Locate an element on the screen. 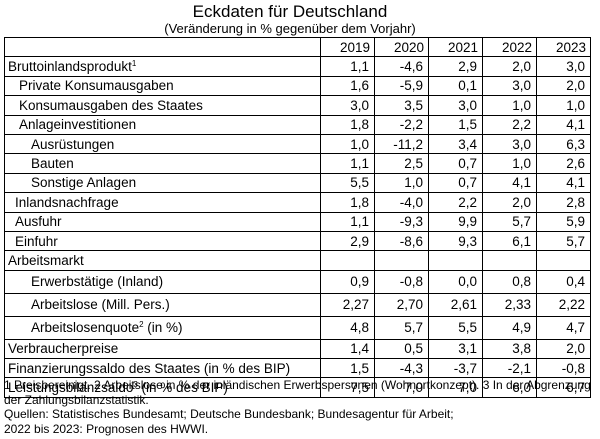  value-cell: 0,7 is located at coordinates (455, 163).